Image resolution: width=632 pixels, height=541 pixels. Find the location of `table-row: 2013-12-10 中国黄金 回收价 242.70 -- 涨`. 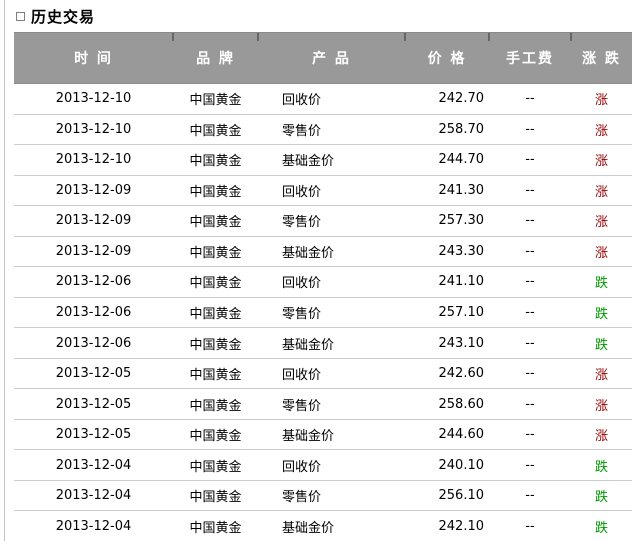

table-row: 2013-12-10 中国黄金 回收价 242.70 -- 涨 is located at coordinates (323, 99).